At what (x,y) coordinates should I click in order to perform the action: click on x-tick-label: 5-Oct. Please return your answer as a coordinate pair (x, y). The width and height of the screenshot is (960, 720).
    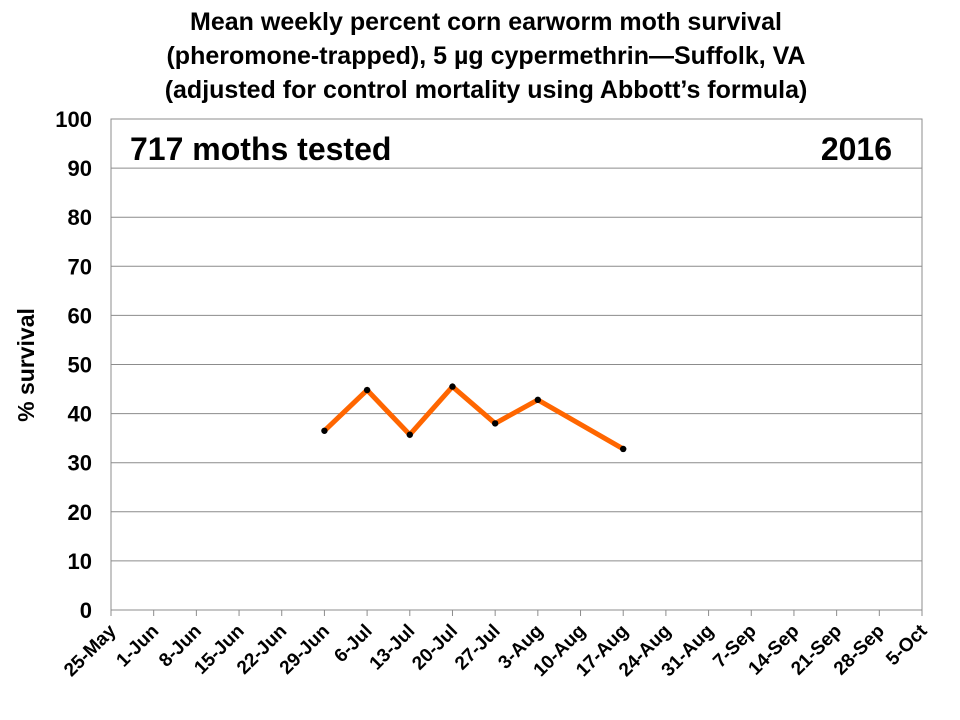
    Looking at the image, I should click on (907, 645).